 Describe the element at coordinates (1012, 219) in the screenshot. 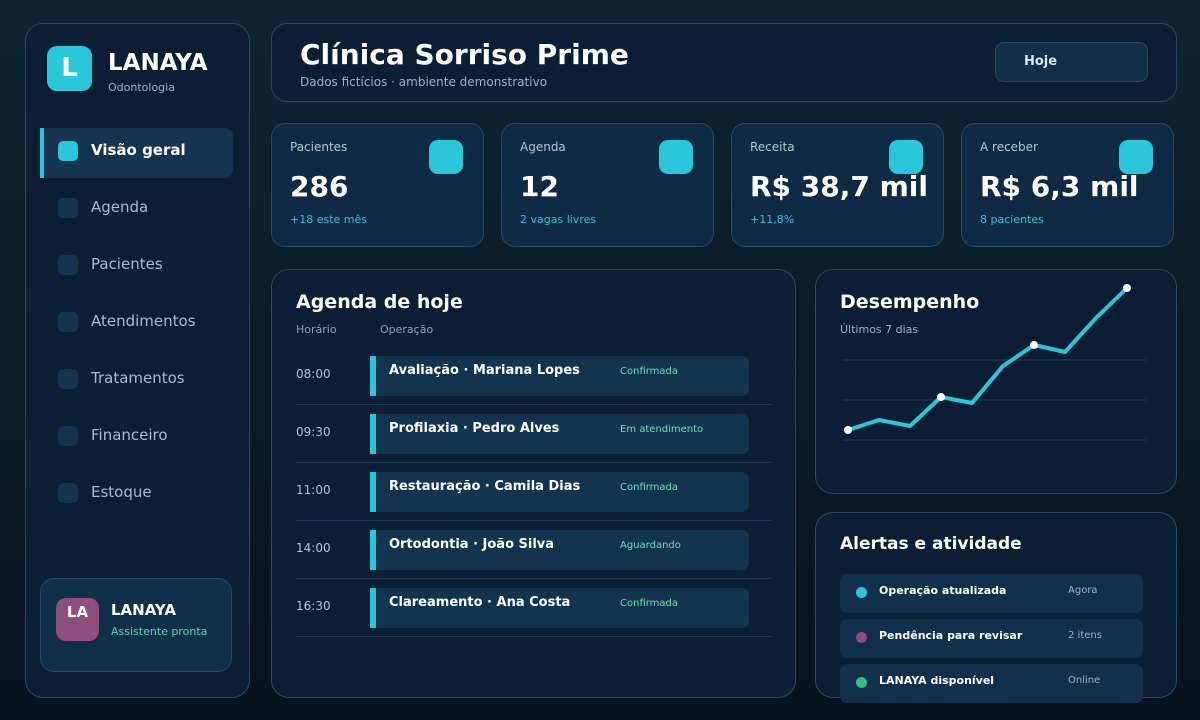

I see `kpi-note: 8 pacientes` at that location.